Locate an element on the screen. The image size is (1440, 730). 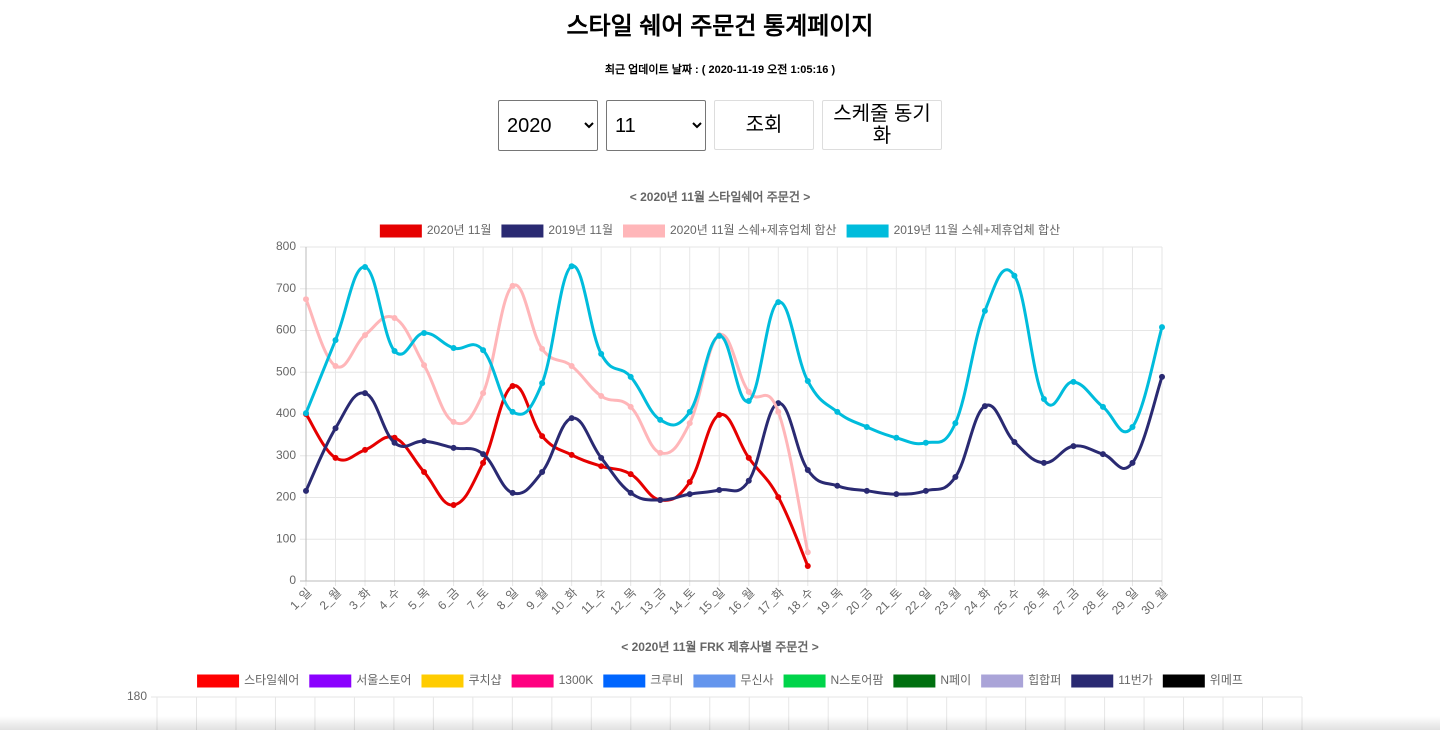
controls: 2020 11 조회 스케줄 동기화 is located at coordinates (720, 125).